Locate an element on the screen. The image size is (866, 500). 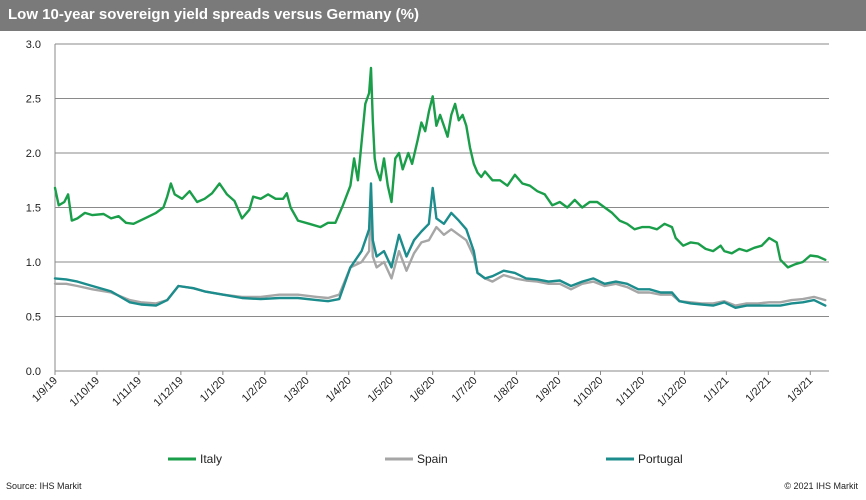
x-tick-label: 1/1/20 is located at coordinates (213, 390).